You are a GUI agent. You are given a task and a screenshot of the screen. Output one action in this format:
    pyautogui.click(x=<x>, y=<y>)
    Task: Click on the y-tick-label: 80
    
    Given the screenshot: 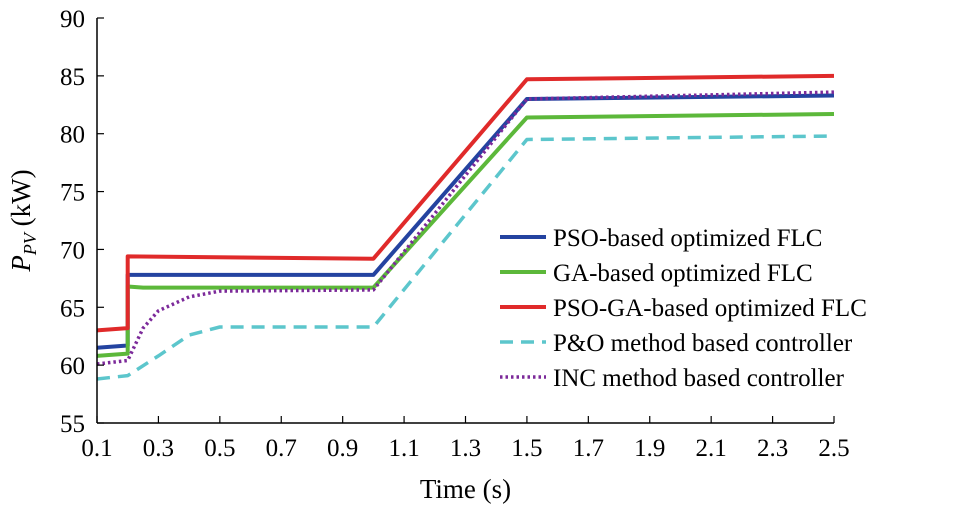 What is the action you would take?
    pyautogui.click(x=72, y=135)
    